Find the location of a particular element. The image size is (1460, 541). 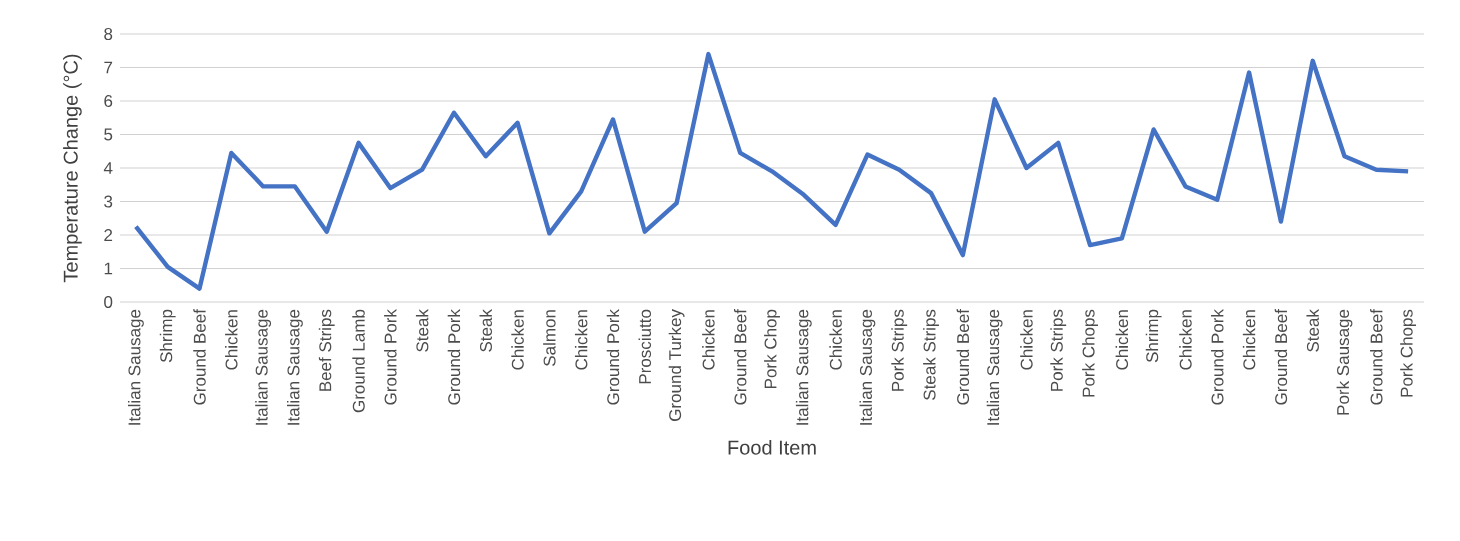

x-tick-label: Ground Lamb is located at coordinates (358, 361).